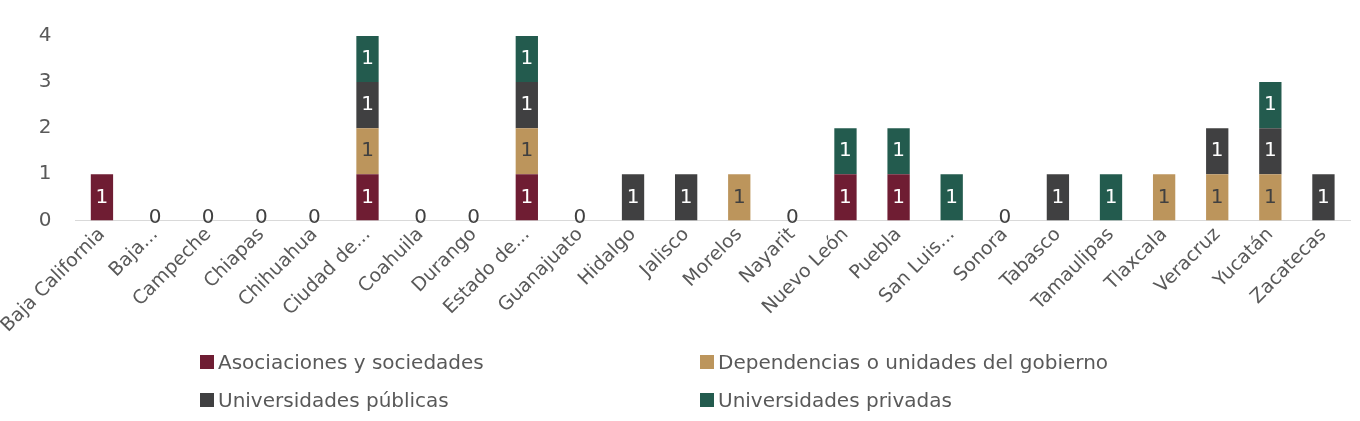  What do you see at coordinates (333, 400) in the screenshot?
I see `legend-label: Universidades públicas` at bounding box center [333, 400].